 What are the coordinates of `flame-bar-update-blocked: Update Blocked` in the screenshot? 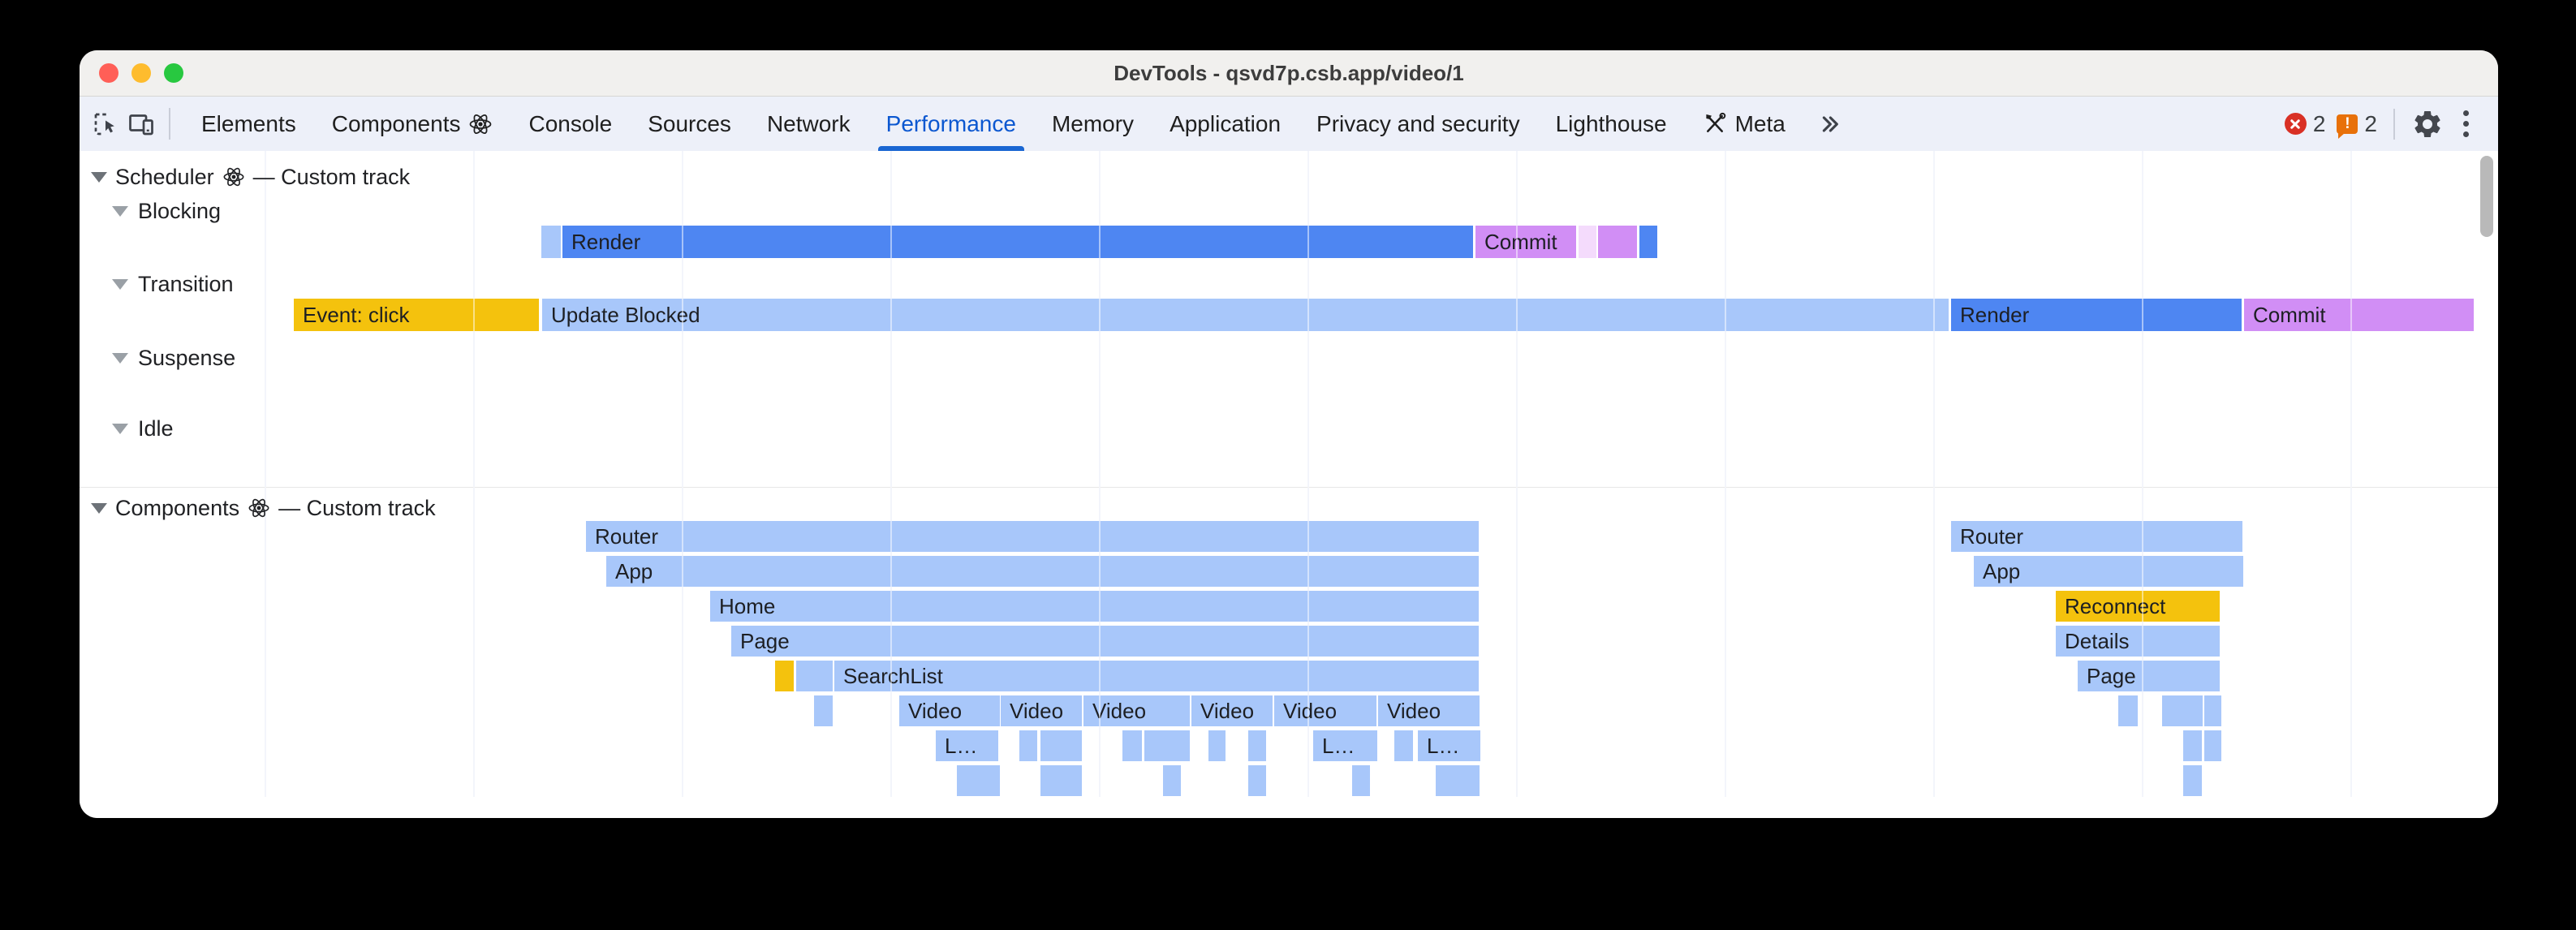 It's located at (1246, 315).